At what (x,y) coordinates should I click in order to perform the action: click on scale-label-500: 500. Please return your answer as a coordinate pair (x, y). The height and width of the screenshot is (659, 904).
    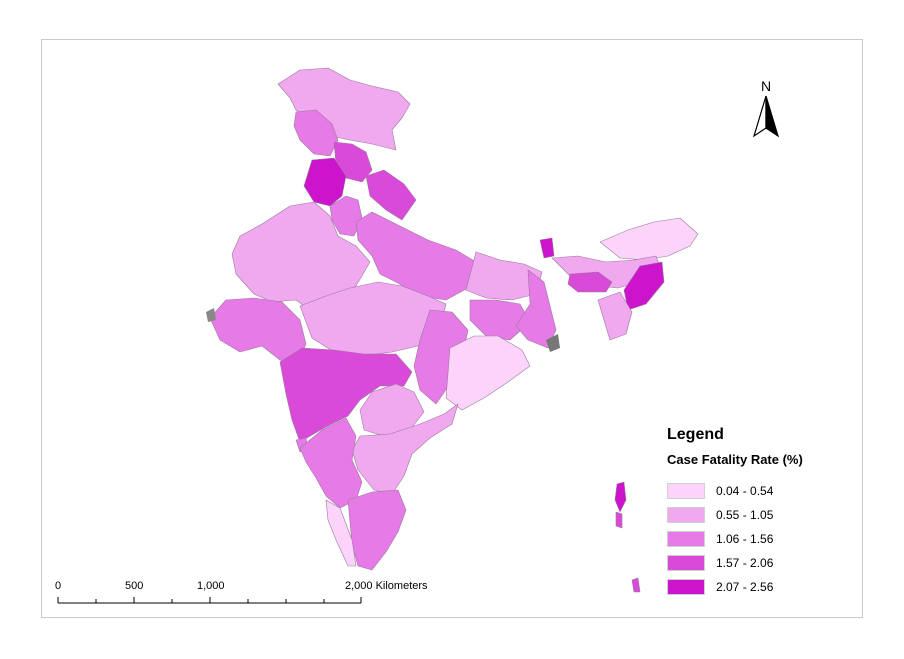
    Looking at the image, I should click on (134, 586).